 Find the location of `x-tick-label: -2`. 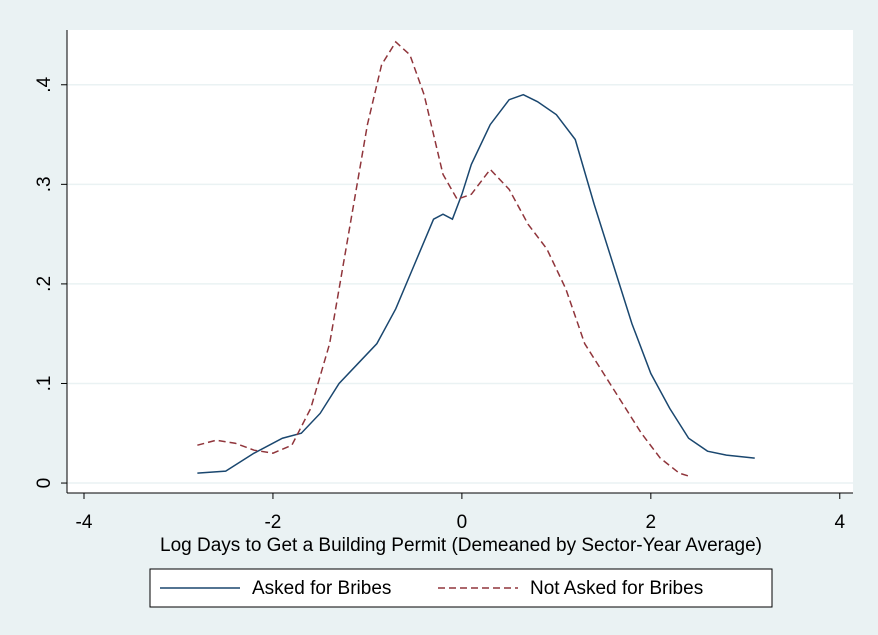

x-tick-label: -2 is located at coordinates (272, 522).